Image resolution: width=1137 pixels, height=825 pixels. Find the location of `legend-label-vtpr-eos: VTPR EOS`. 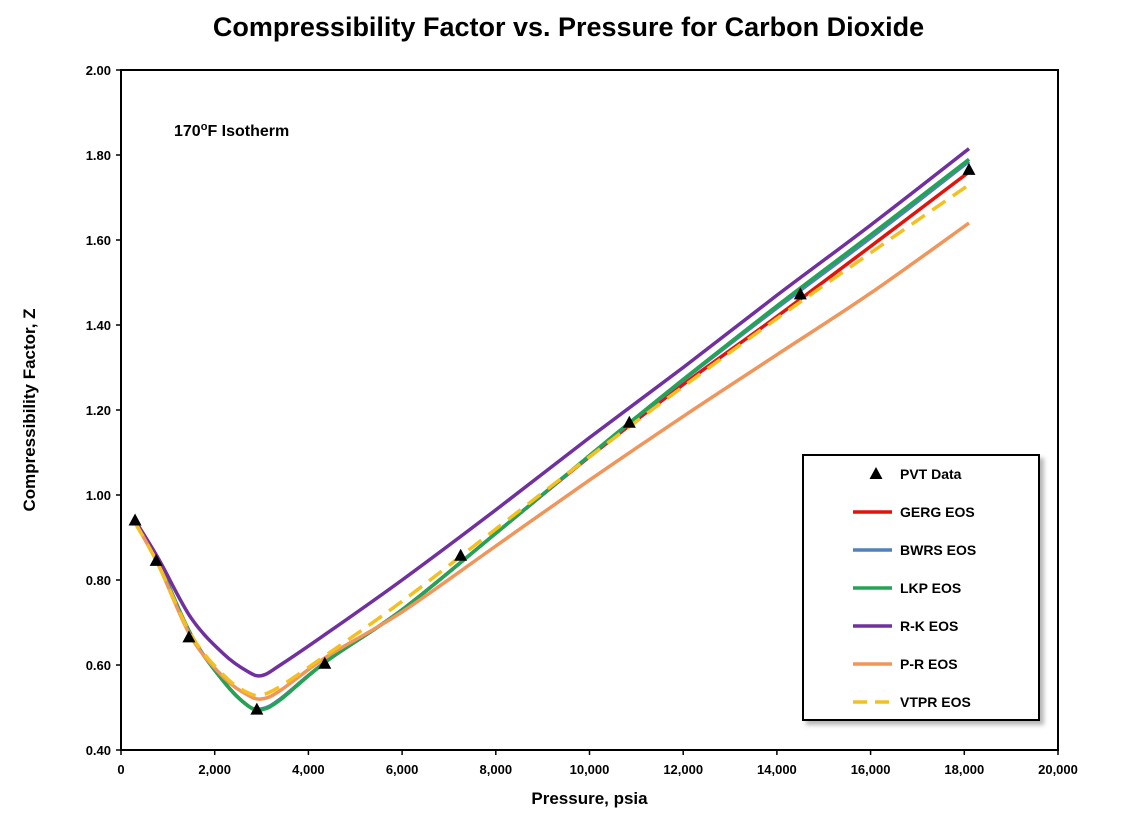

legend-label-vtpr-eos: VTPR EOS is located at coordinates (935, 702).